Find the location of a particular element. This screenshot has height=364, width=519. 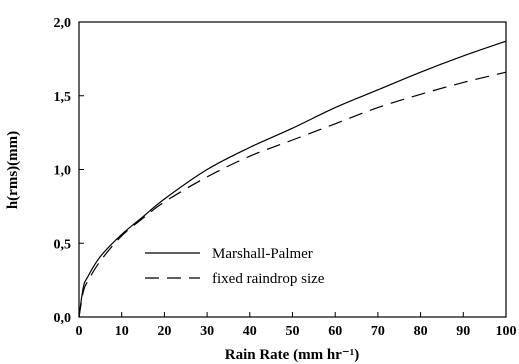

y-axis-label: h(rms)(mm) is located at coordinates (13, 170).